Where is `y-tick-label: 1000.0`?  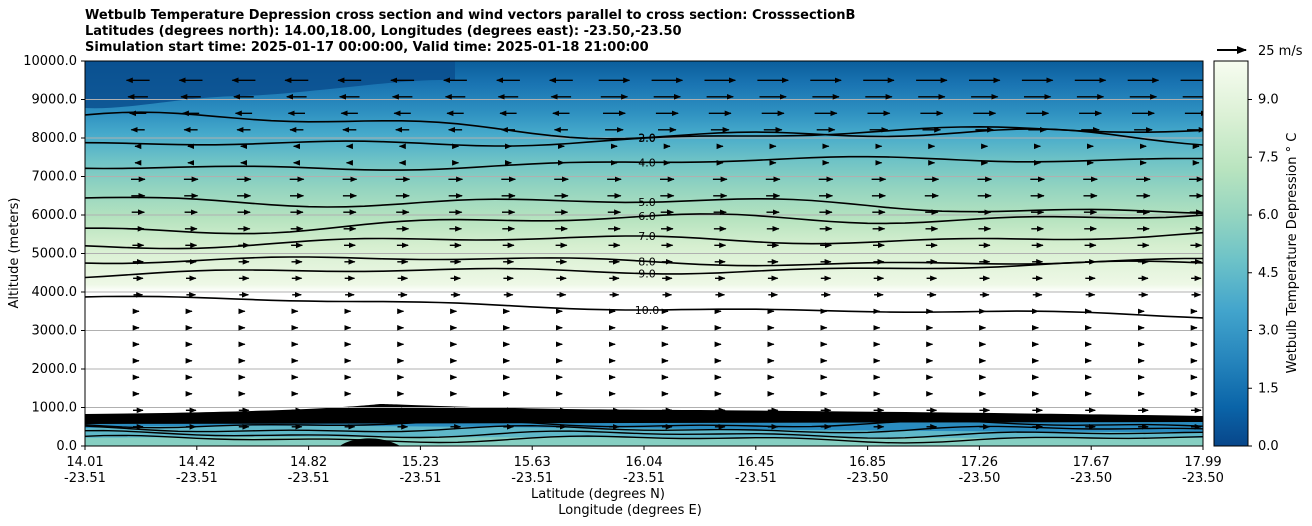
y-tick-label: 1000.0 is located at coordinates (55, 408).